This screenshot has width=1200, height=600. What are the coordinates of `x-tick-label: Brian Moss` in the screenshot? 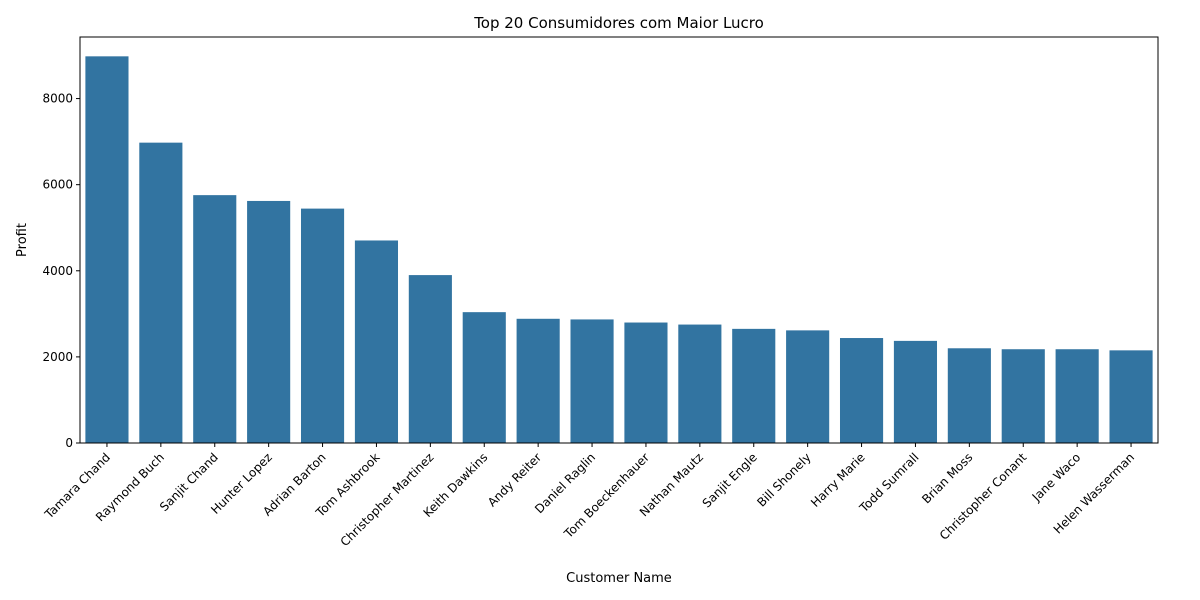 It's located at (947, 478).